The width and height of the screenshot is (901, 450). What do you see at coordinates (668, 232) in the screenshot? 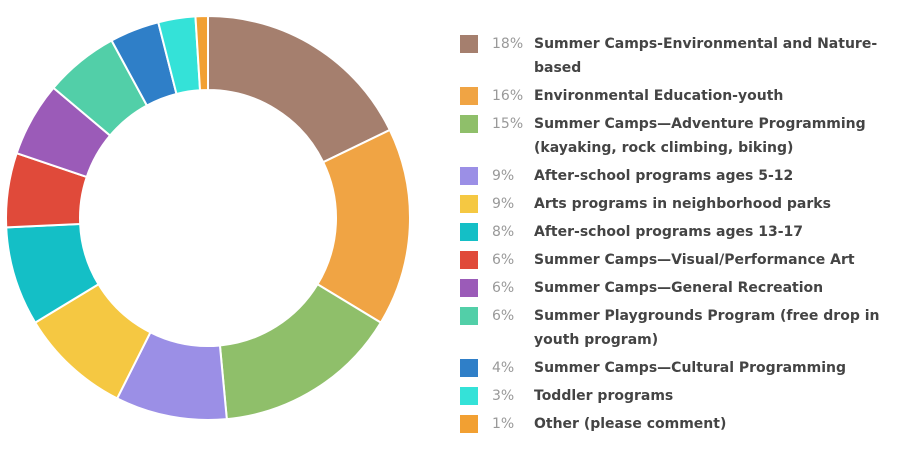
I see `legend-label: After-school programs ages 13-17` at bounding box center [668, 232].